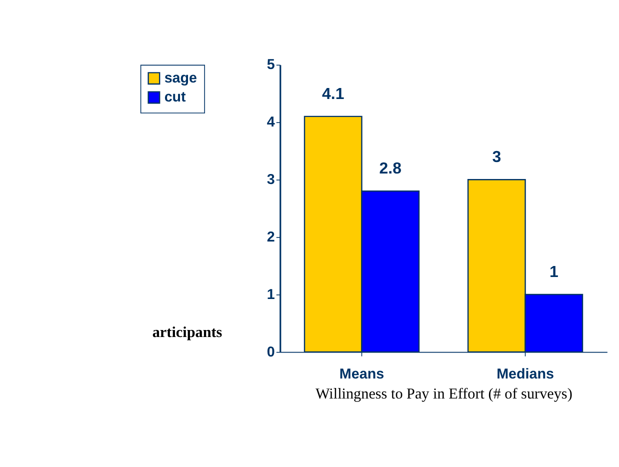  Describe the element at coordinates (175, 97) in the screenshot. I see `legend-label: cut` at that location.